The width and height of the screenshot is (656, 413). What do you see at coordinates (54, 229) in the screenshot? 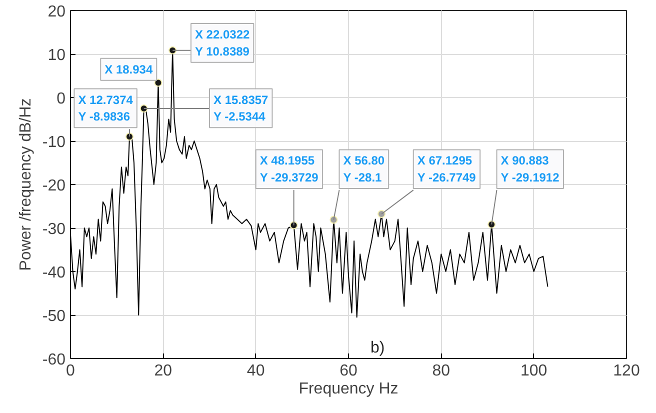
I see `y-tick-label: -30` at bounding box center [54, 229].